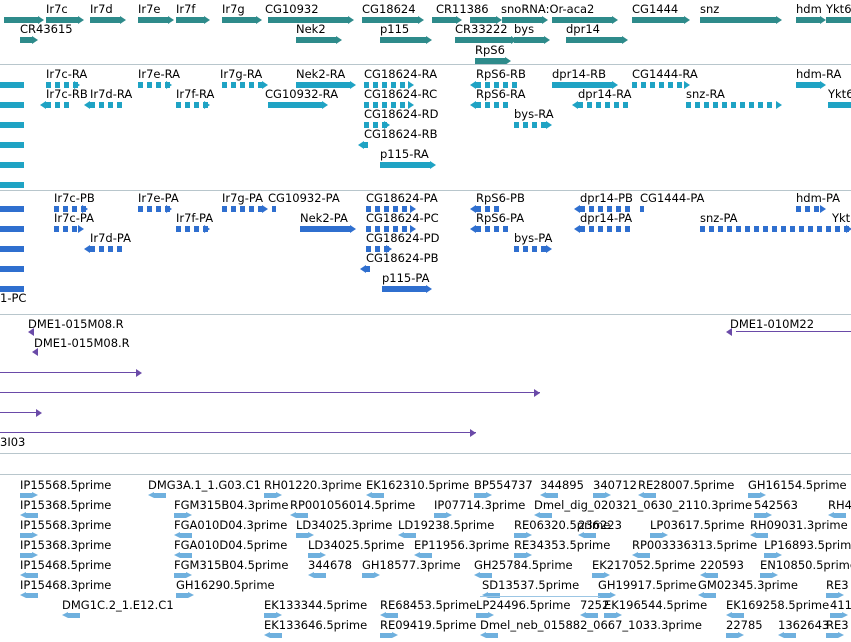 The height and width of the screenshot is (642, 851). I want to click on clone-label: DME1-015M08.R, so click(76, 324).